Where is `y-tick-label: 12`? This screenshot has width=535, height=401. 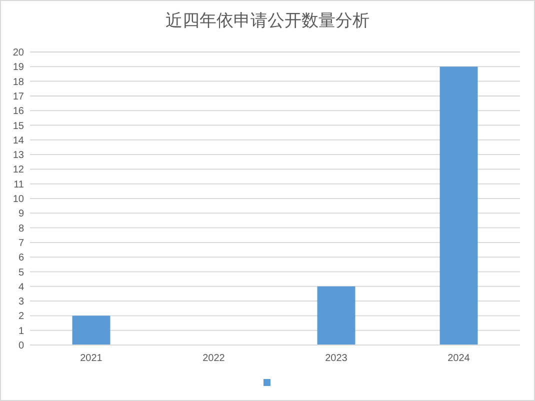
y-tick-label: 12 is located at coordinates (18, 170).